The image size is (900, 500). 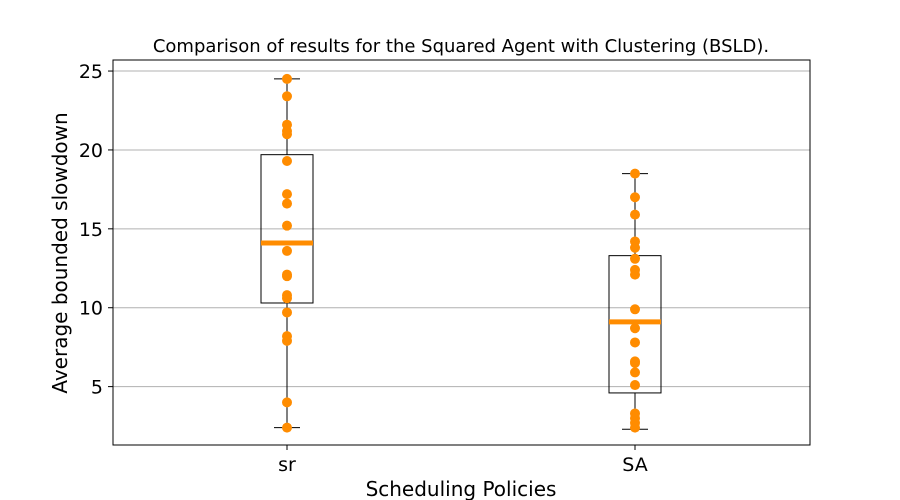 I want to click on x-axis-label: Scheduling Policies, so click(x=461, y=488).